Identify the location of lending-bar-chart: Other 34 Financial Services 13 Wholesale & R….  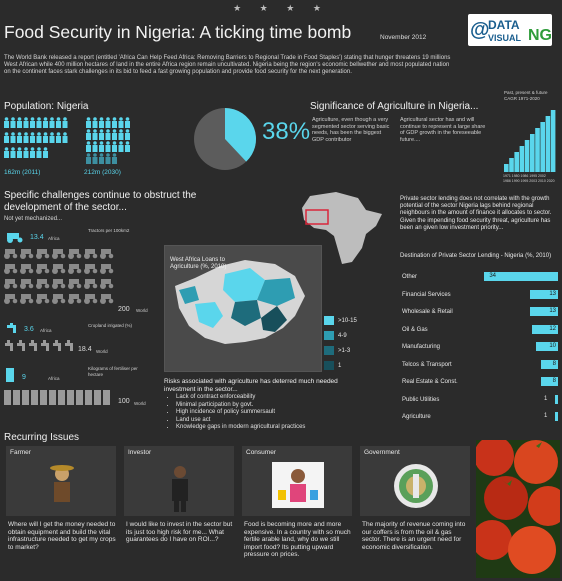
(480, 352).